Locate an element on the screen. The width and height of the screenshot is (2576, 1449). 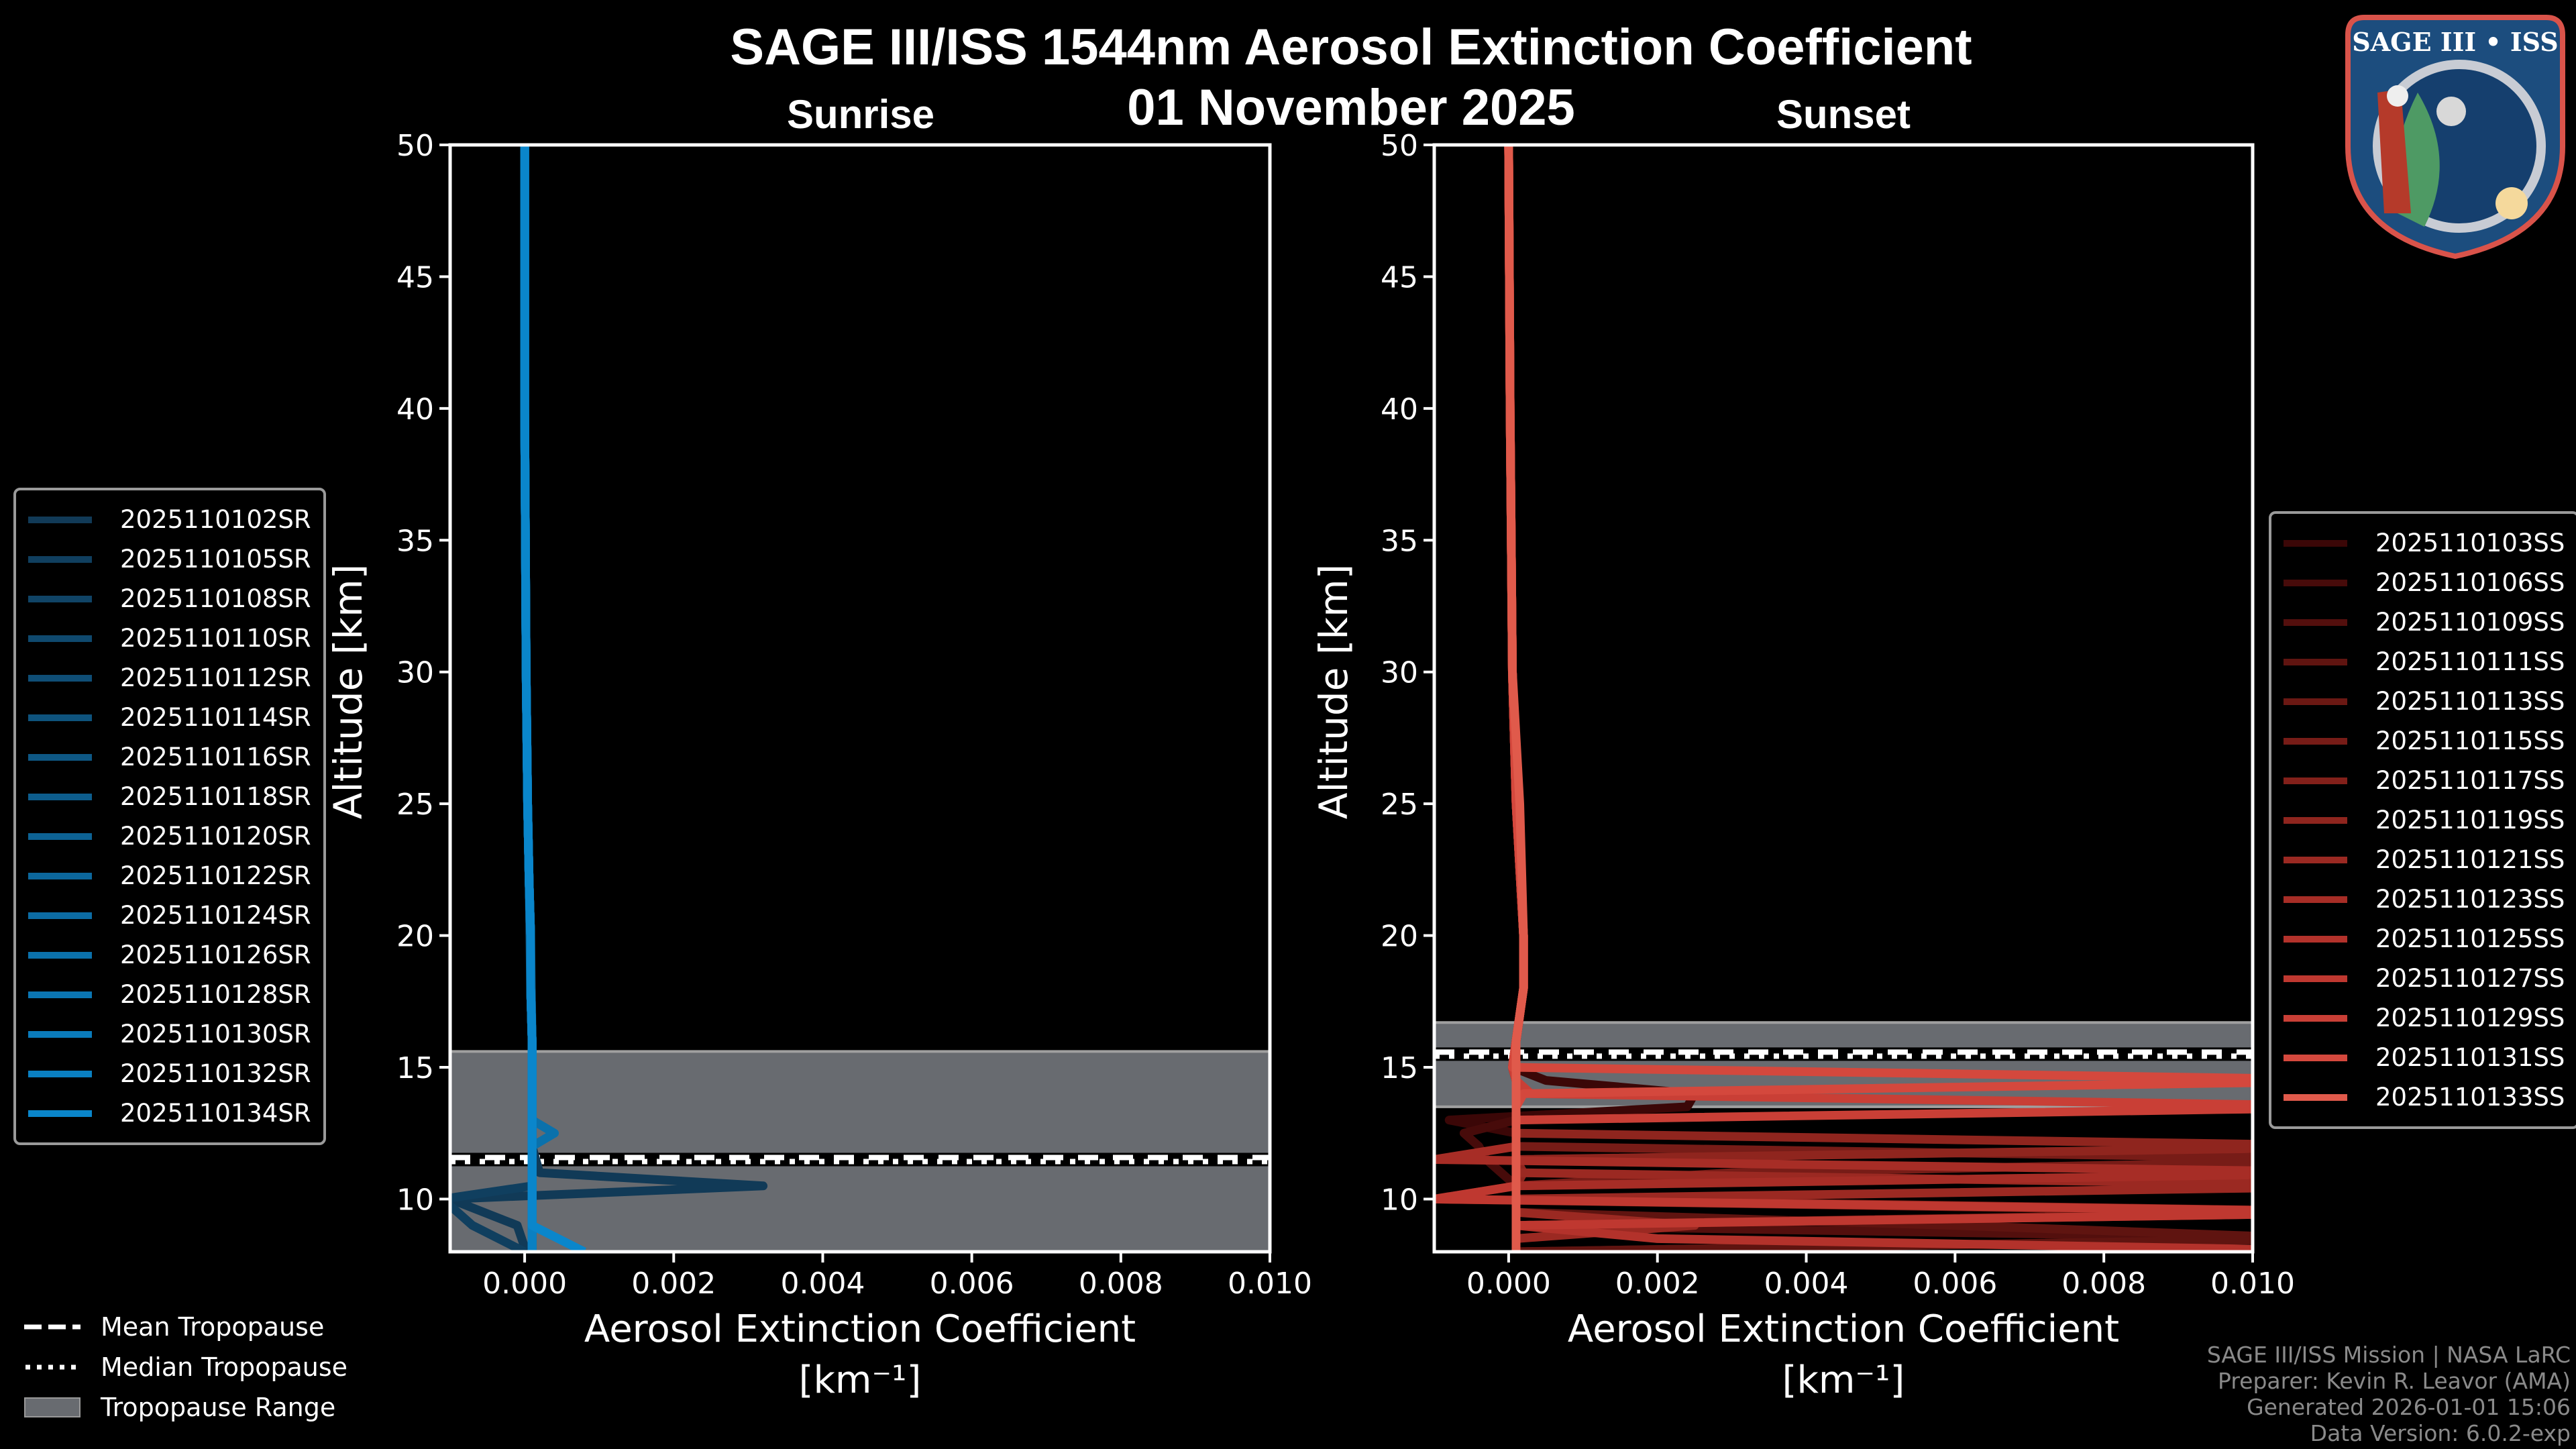
legend-entry: 2025110106SS is located at coordinates (2424, 582).